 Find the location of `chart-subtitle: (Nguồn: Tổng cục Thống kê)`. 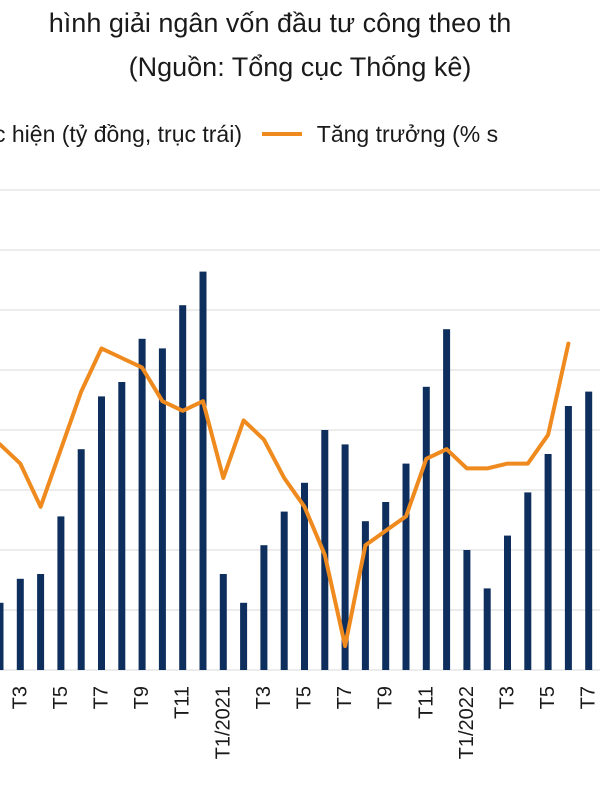

chart-subtitle: (Nguồn: Tổng cục Thống kê) is located at coordinates (300, 67).